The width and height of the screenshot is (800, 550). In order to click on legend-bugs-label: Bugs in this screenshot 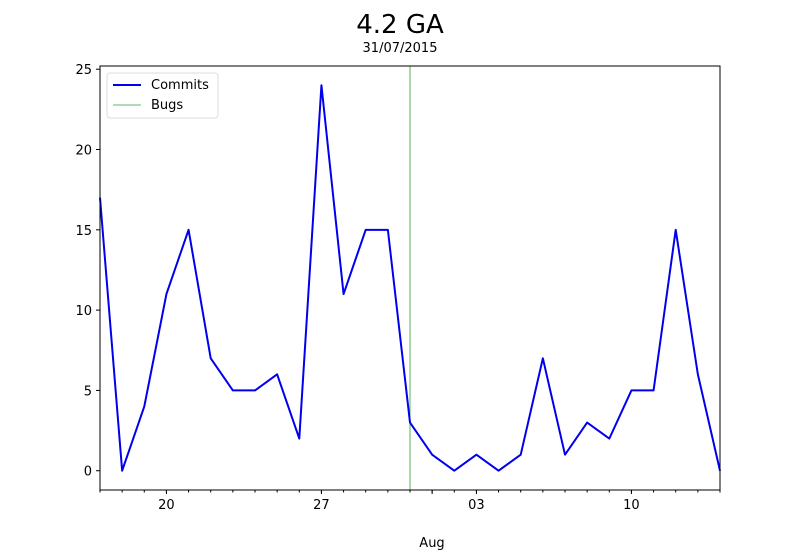, I will do `click(167, 105)`.